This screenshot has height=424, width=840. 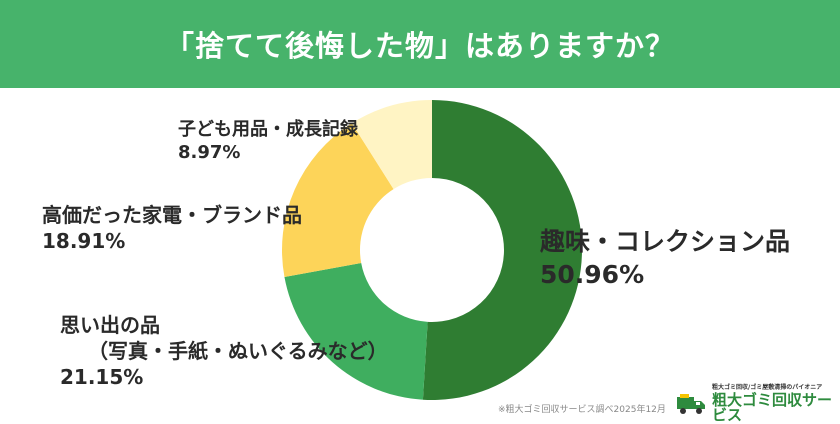 I want to click on company-logo: 粗大ゴミ回収/ゴミ屋敷清掃のパイオニア 粗大ゴミ回収サービス, so click(x=756, y=404).